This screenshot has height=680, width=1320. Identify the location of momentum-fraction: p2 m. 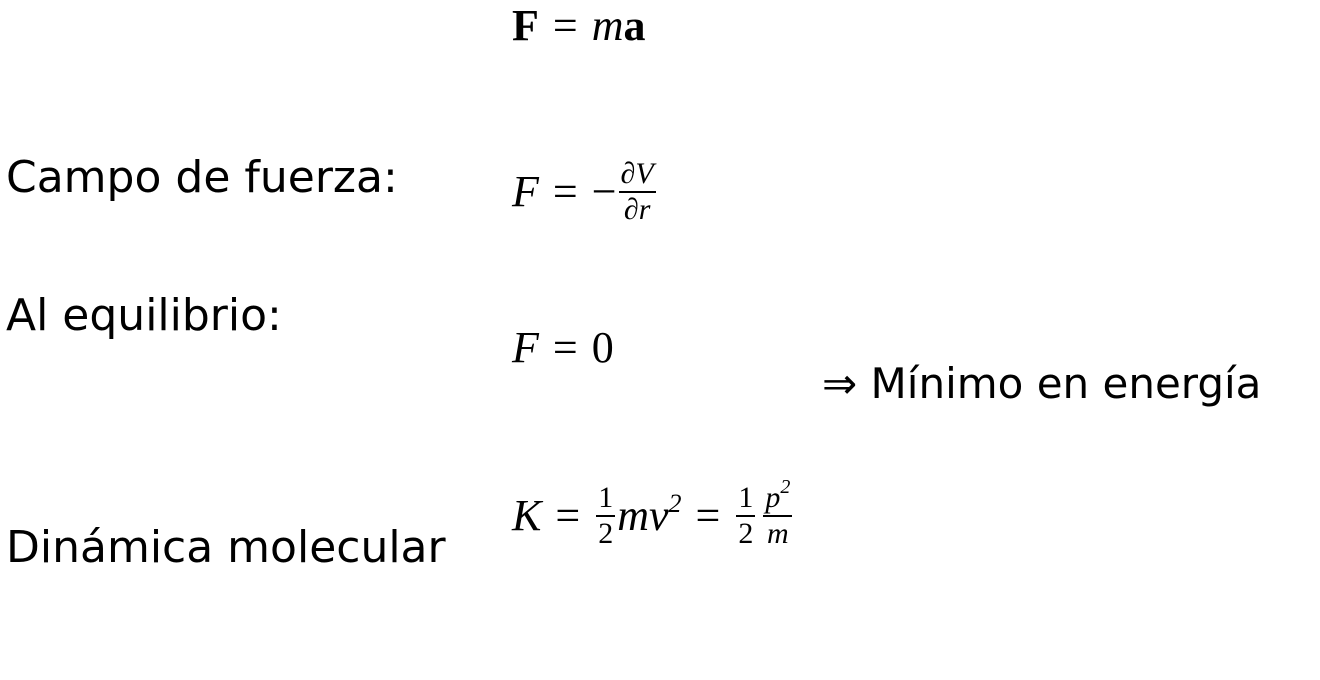
(778, 513).